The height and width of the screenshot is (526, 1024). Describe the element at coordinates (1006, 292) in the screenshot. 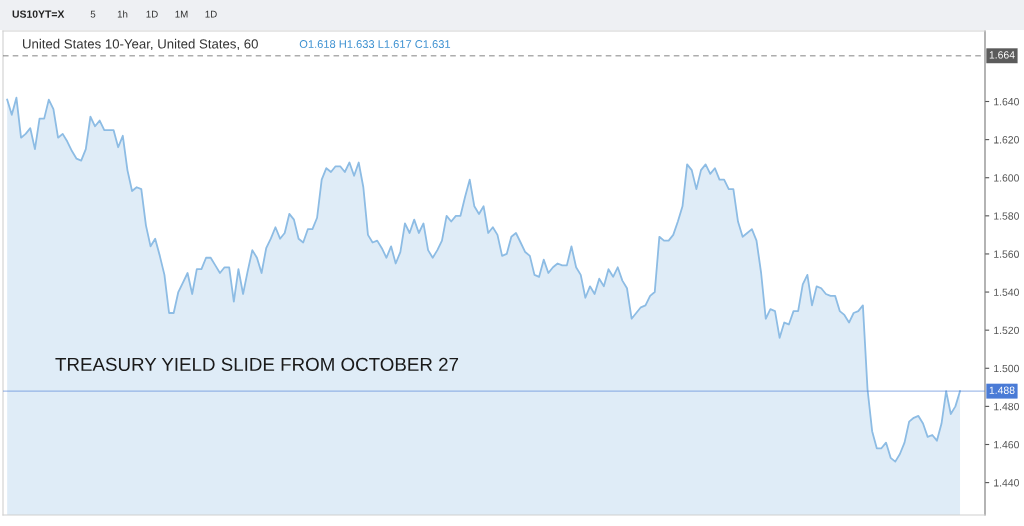

I see `y-tick-label: 1.540` at that location.